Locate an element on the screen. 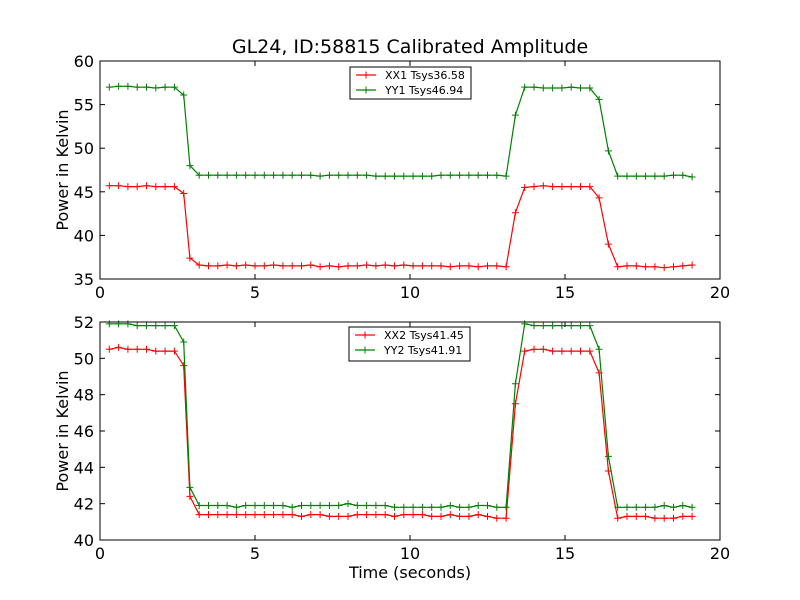 Image resolution: width=800 pixels, height=600 pixels. y-tick-label: 40 is located at coordinates (84, 540).